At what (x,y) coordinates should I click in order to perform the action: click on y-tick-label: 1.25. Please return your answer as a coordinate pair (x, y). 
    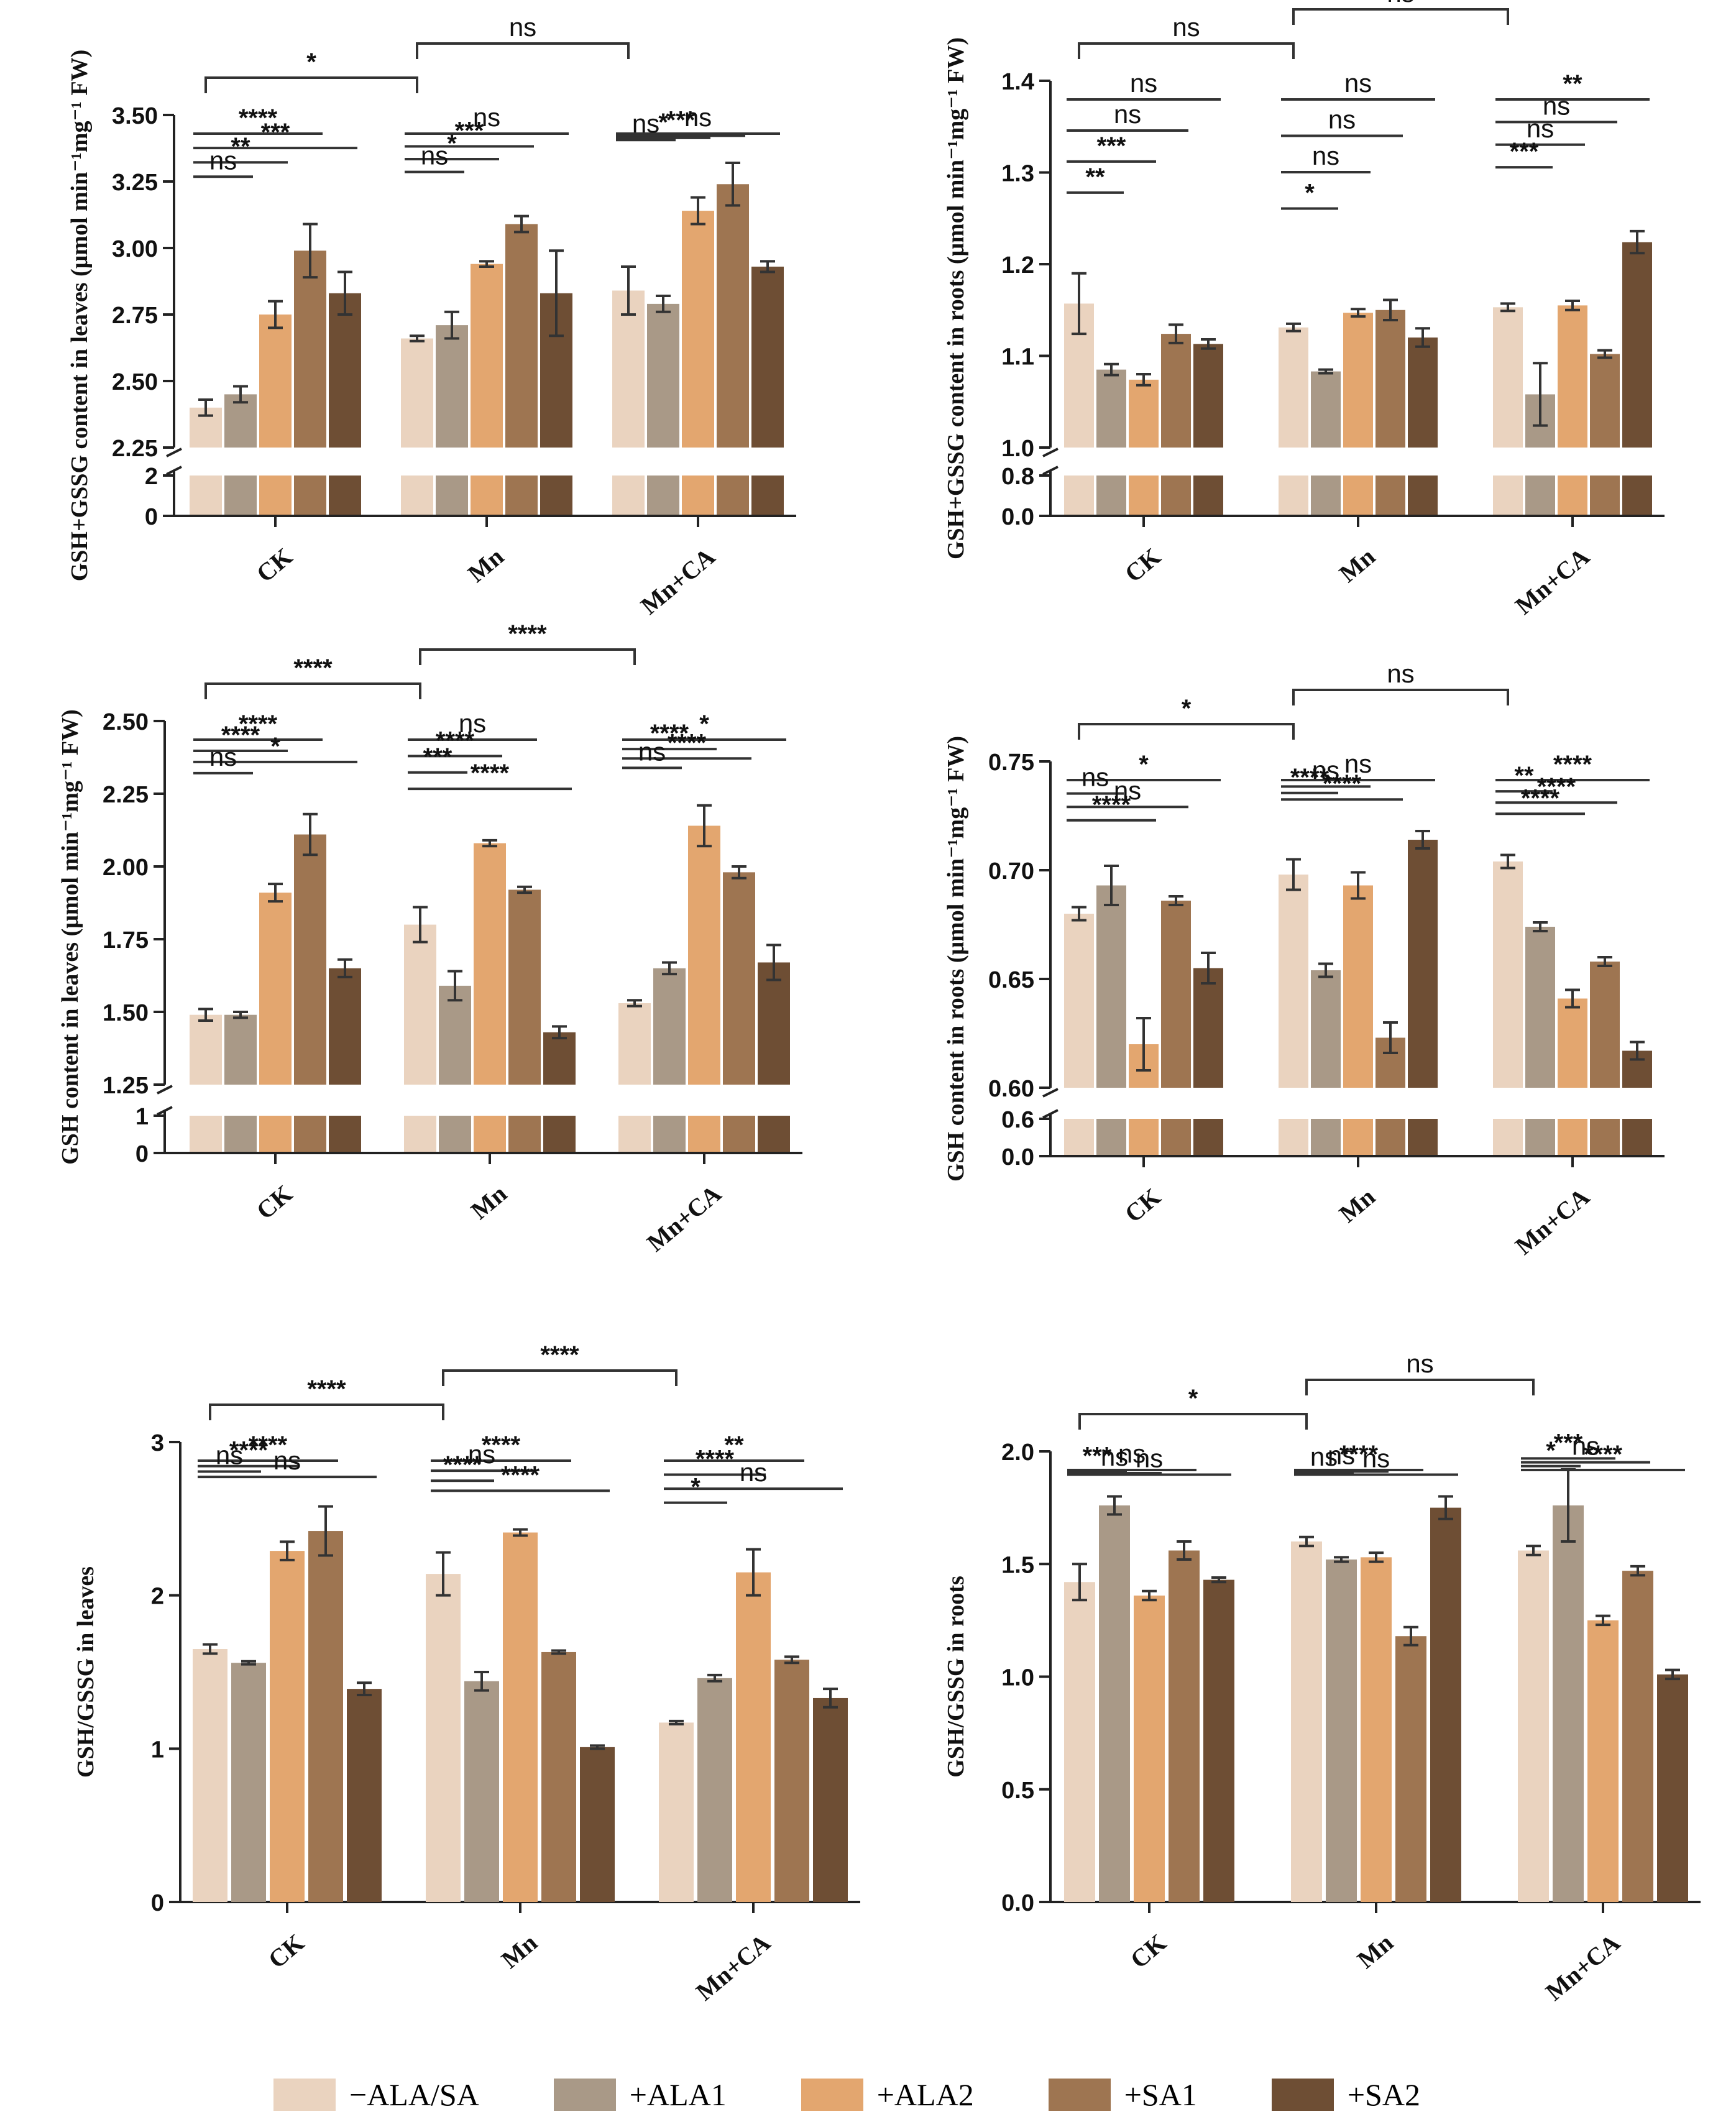
    Looking at the image, I should click on (126, 1086).